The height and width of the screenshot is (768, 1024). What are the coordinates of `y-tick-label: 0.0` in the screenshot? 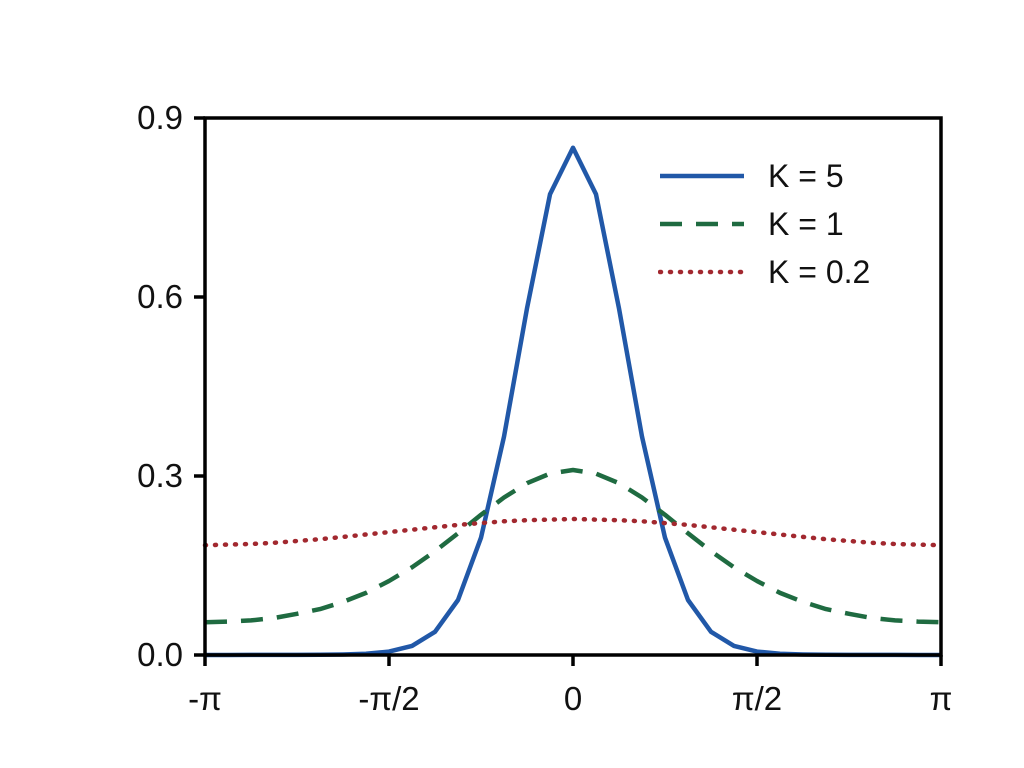 It's located at (160, 654).